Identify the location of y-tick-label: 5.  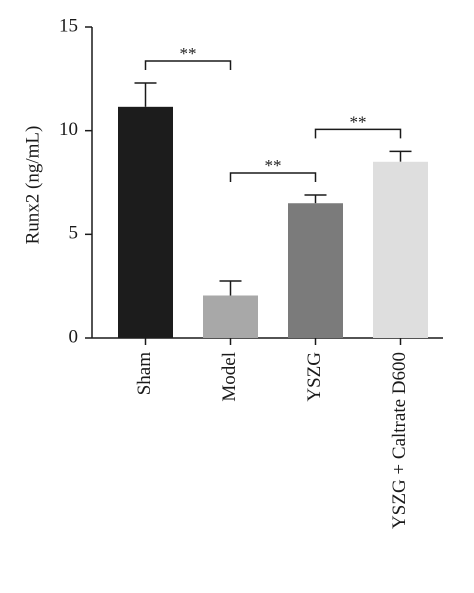
(74, 233).